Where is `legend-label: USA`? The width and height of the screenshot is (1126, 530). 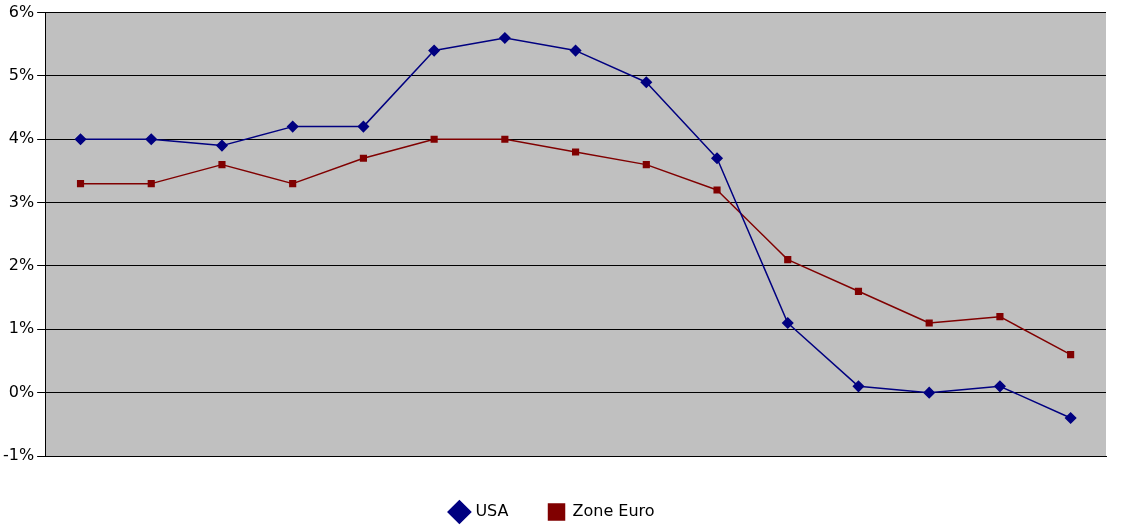 legend-label: USA is located at coordinates (492, 511).